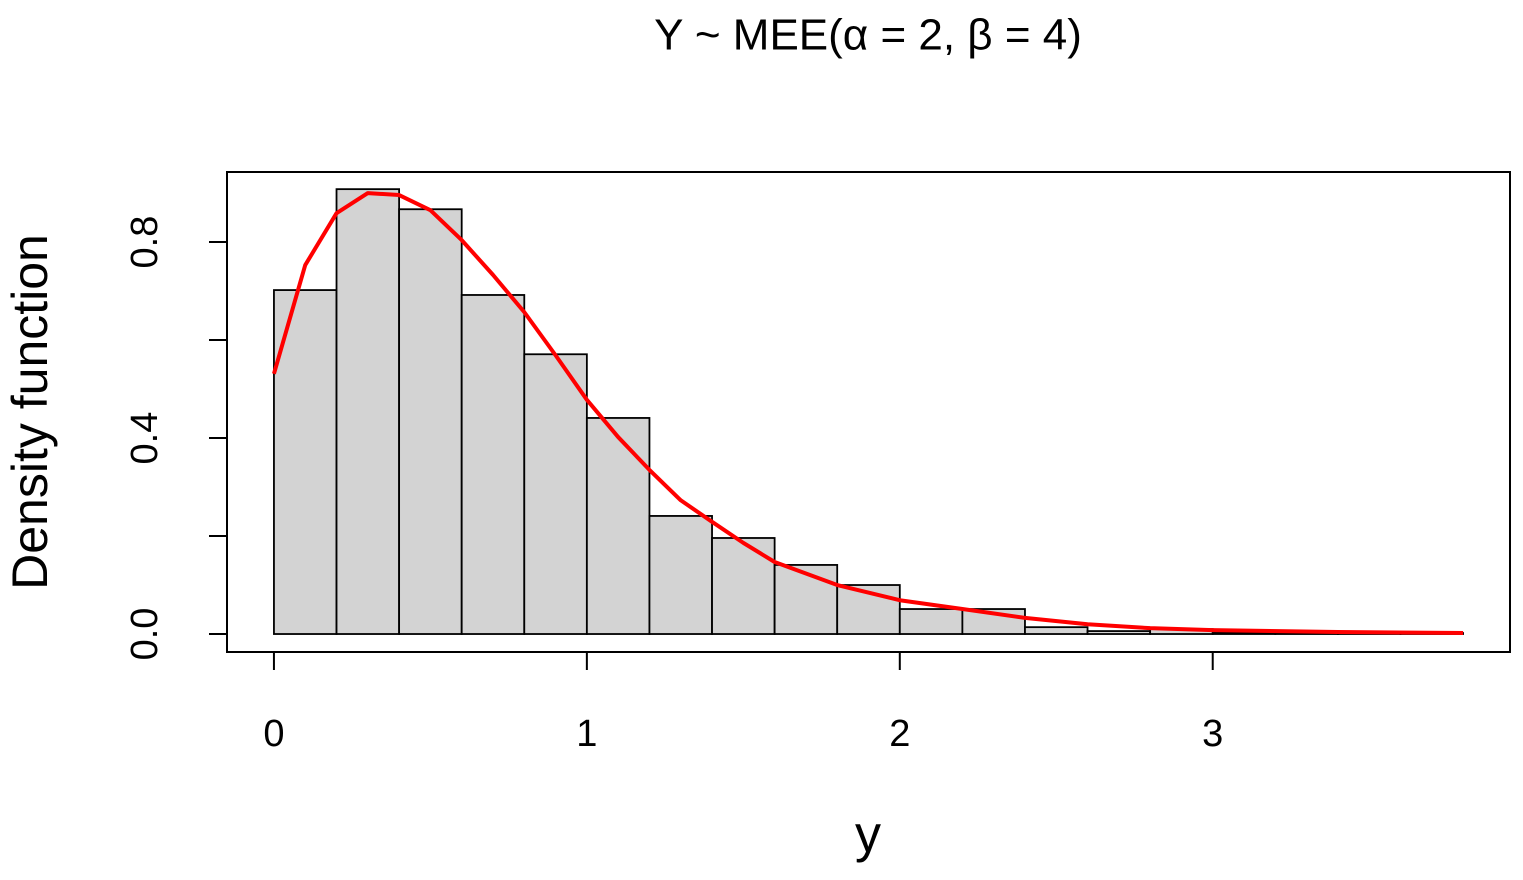  What do you see at coordinates (1212, 734) in the screenshot?
I see `x-tick-label: 3` at bounding box center [1212, 734].